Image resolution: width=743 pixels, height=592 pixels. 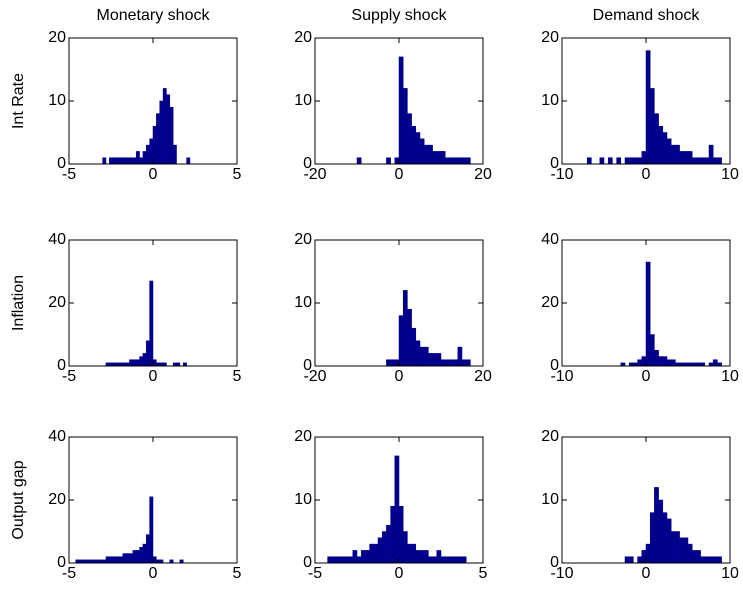 What do you see at coordinates (314, 174) in the screenshot?
I see `x-tick-label: -20` at bounding box center [314, 174].